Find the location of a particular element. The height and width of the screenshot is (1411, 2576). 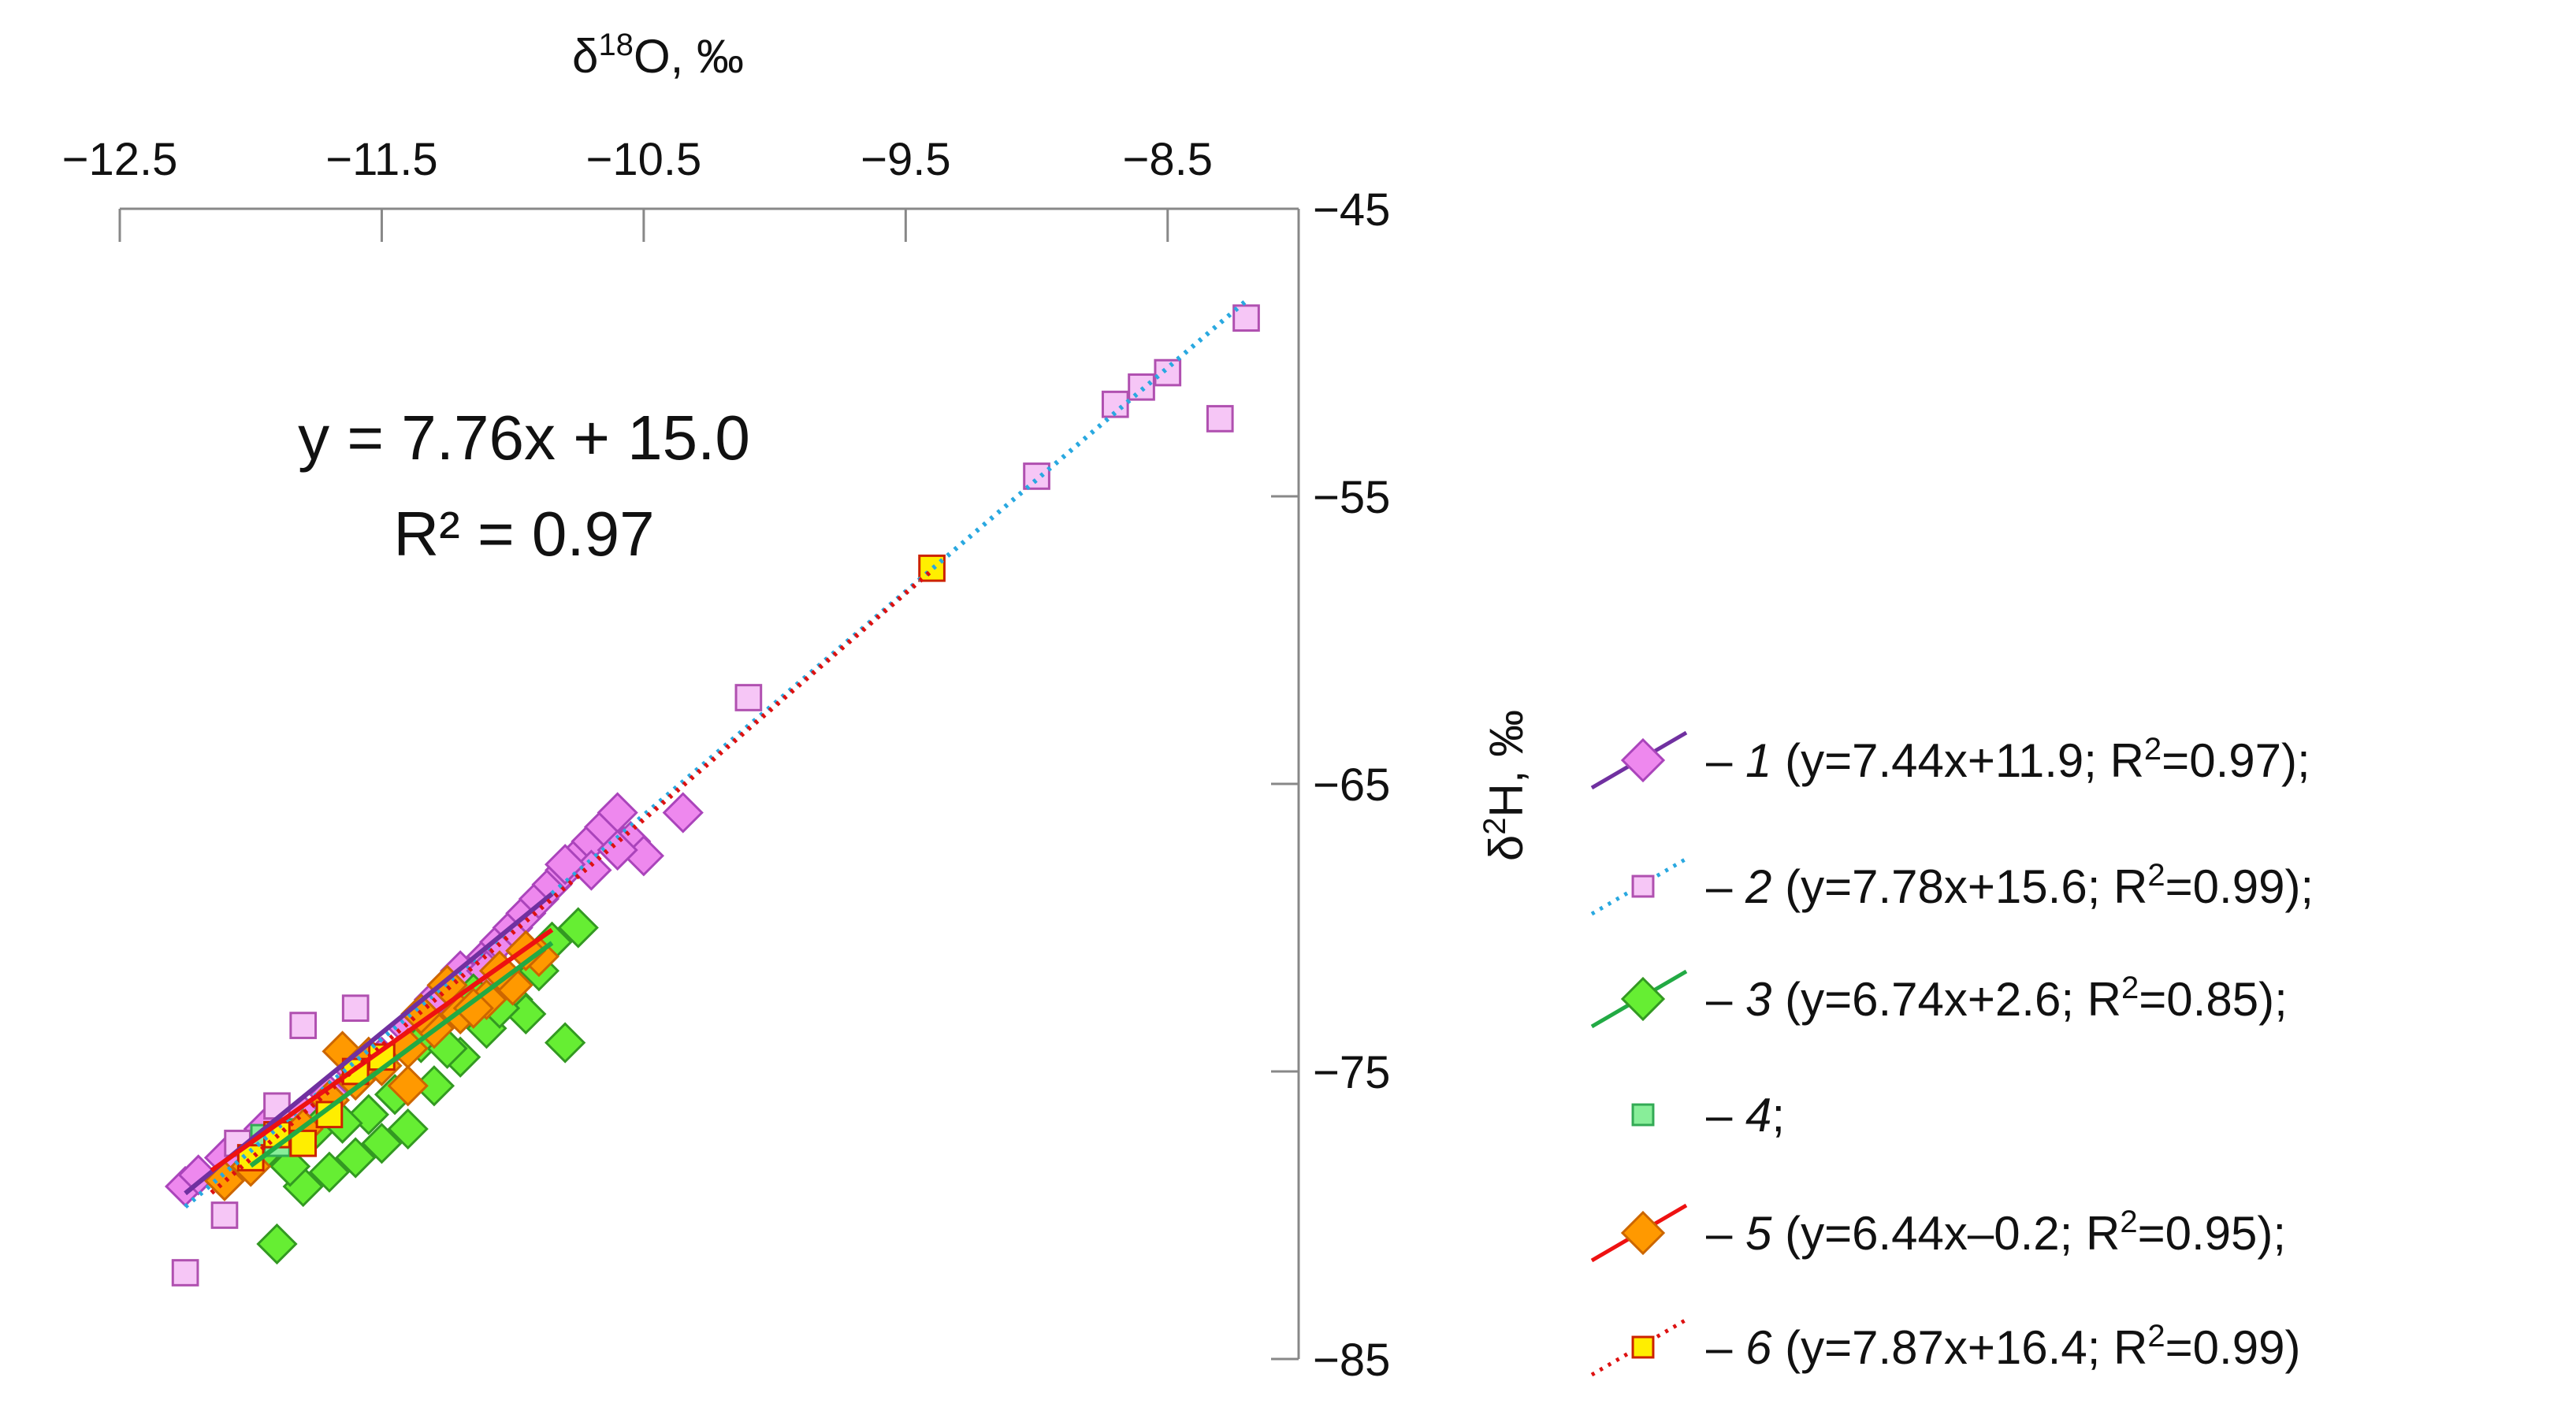

legend-label: – 3 (y=6.74x+2.6; R2=0.85); is located at coordinates (1997, 998).